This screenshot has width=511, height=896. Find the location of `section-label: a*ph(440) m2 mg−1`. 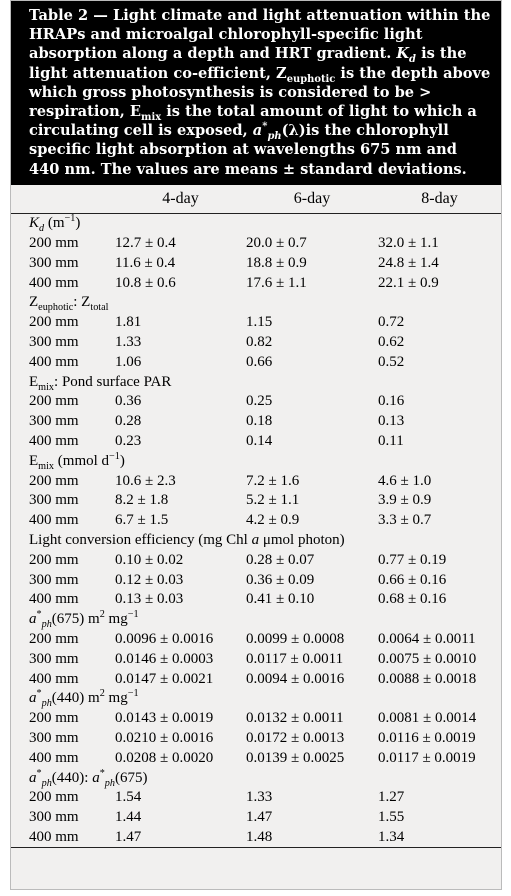

section-label: a*ph(440) m2 mg−1 is located at coordinates (256, 699).